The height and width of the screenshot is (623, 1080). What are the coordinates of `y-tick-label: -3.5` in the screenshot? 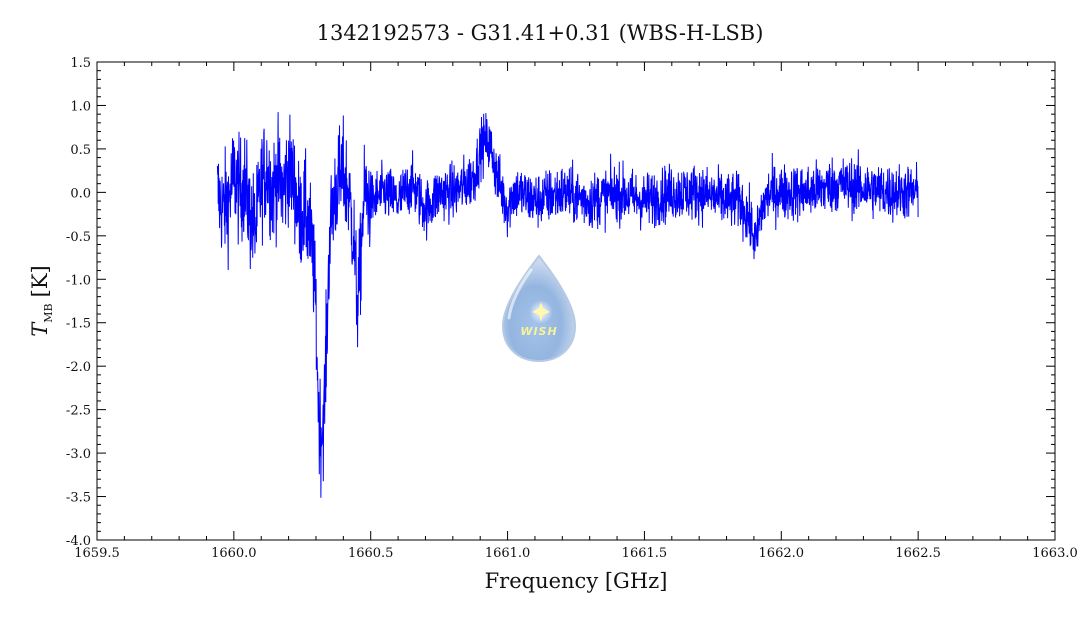 It's located at (78, 498).